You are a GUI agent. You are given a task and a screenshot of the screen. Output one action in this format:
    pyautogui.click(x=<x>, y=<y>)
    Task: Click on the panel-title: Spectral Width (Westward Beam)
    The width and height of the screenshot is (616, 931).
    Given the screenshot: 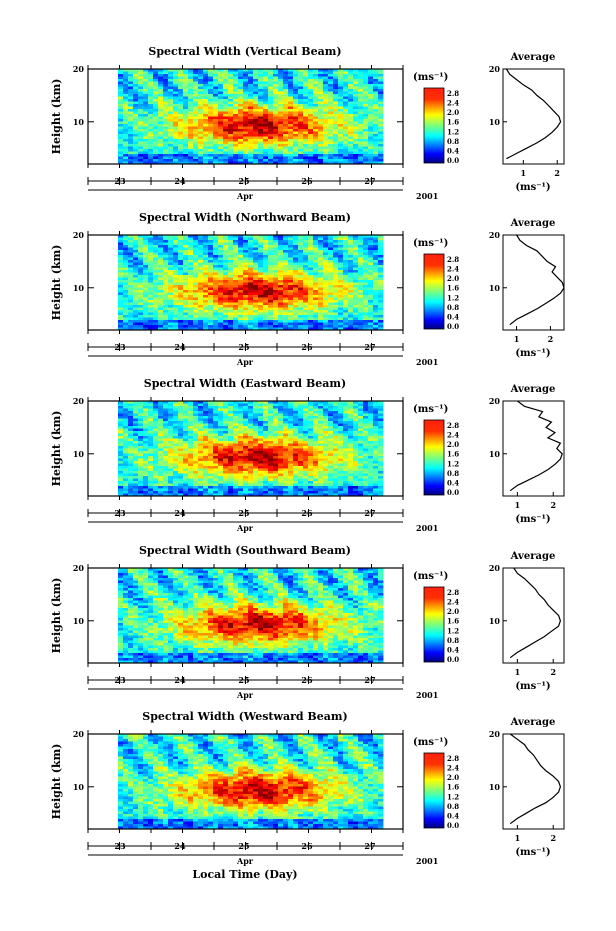 What is the action you would take?
    pyautogui.click(x=244, y=716)
    